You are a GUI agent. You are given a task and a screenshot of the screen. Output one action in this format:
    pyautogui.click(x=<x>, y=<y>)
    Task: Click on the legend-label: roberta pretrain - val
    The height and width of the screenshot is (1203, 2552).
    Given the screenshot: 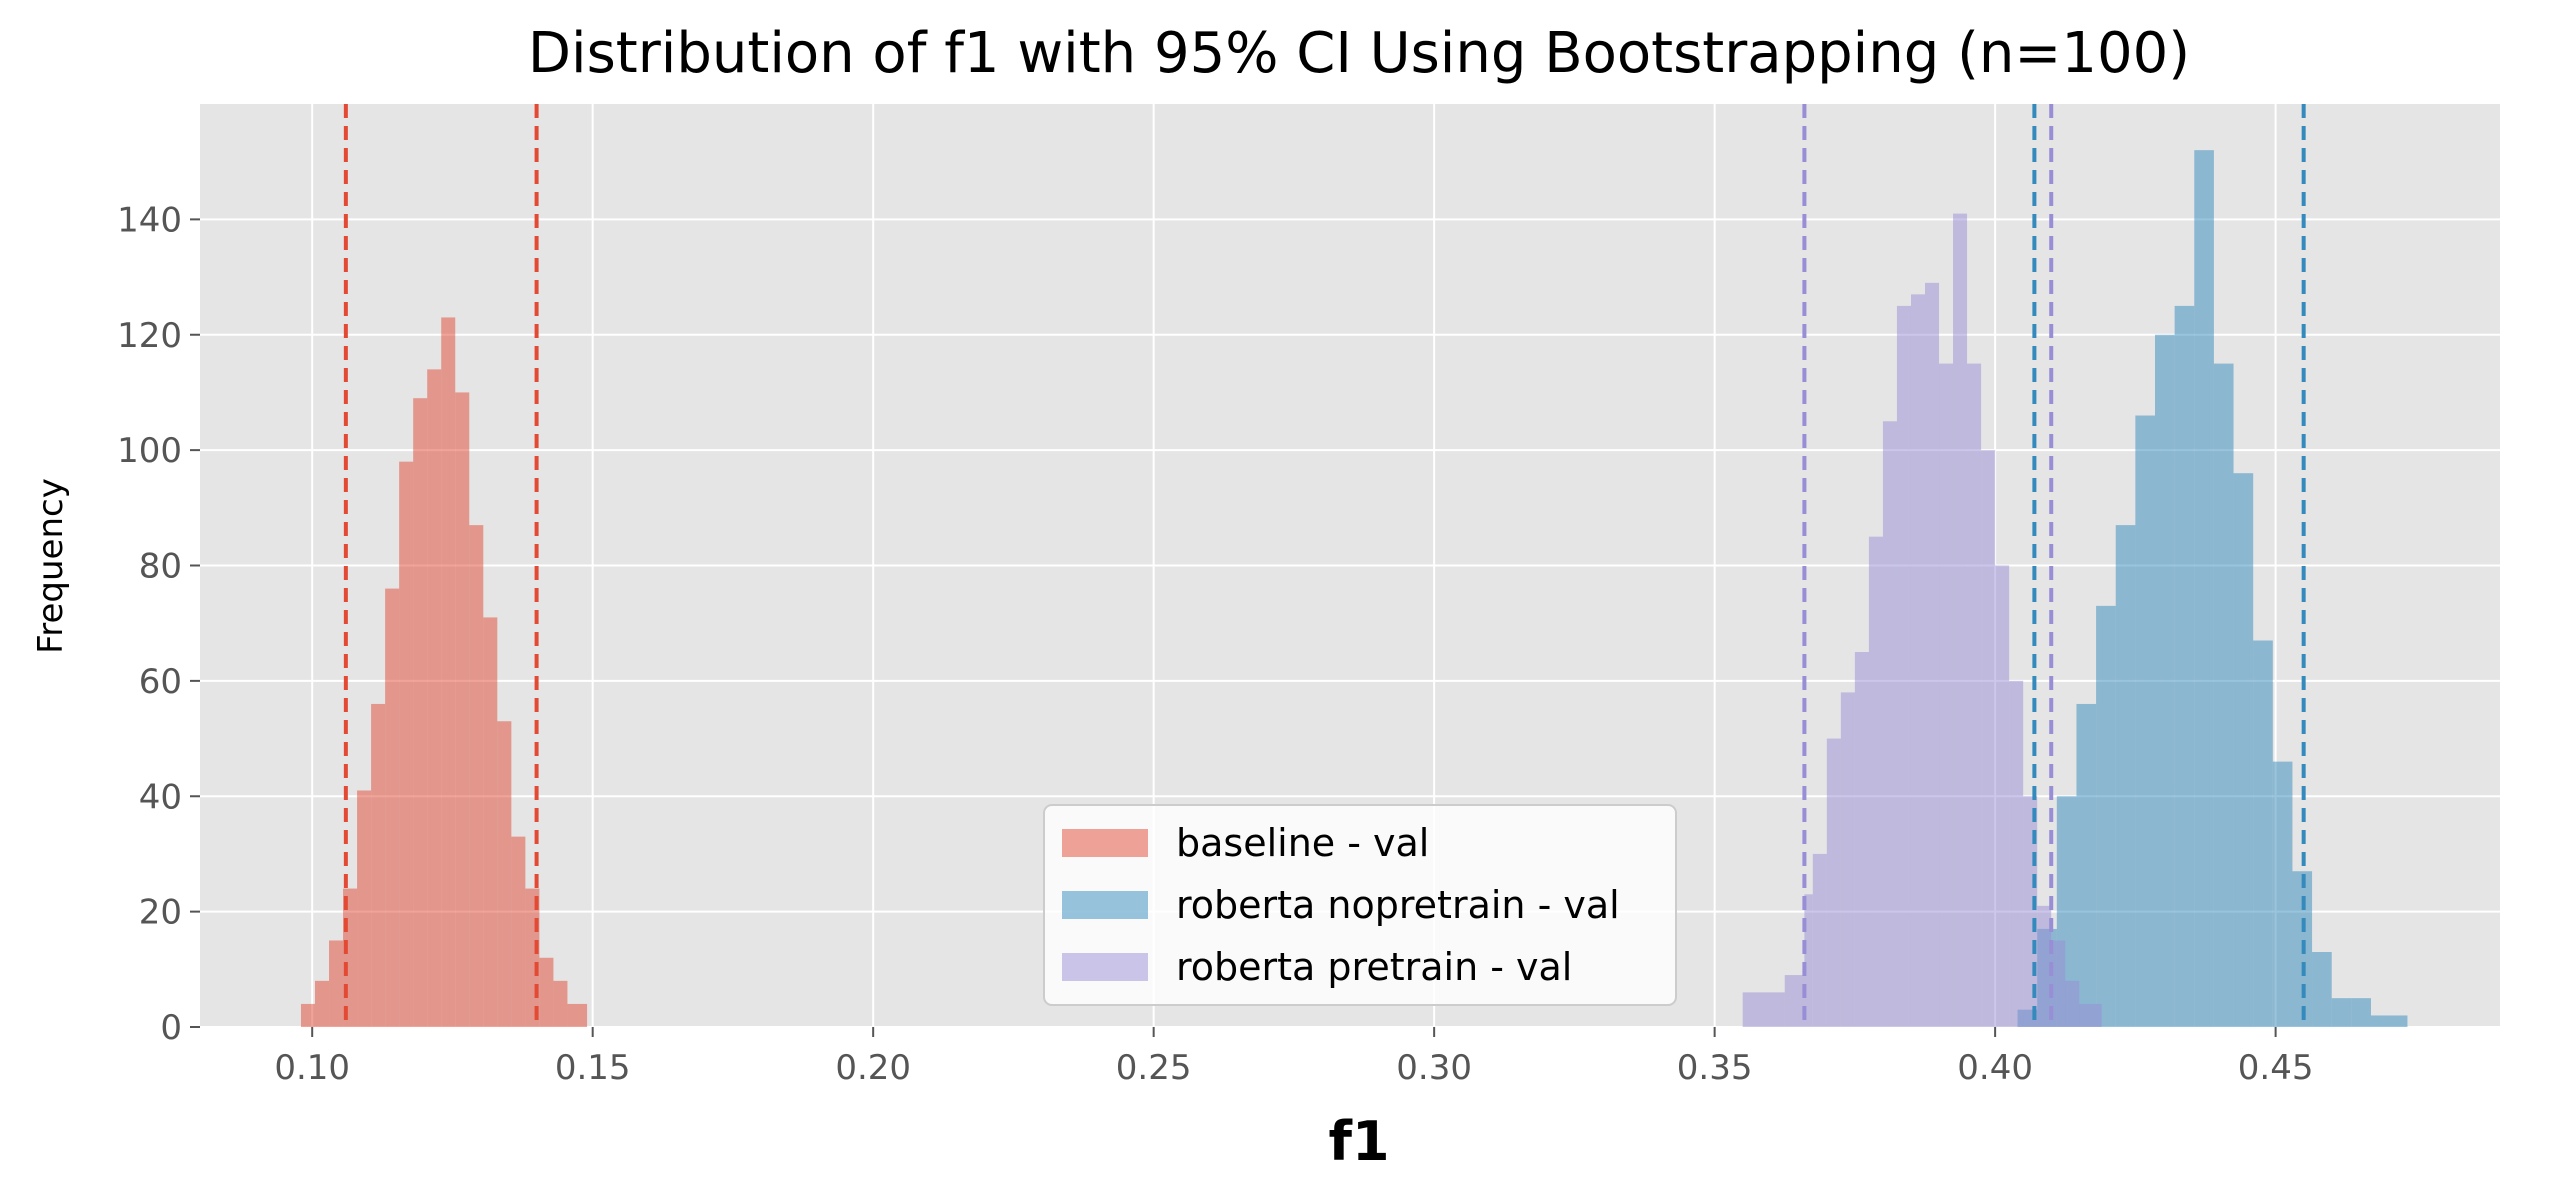 What is the action you would take?
    pyautogui.click(x=1374, y=967)
    